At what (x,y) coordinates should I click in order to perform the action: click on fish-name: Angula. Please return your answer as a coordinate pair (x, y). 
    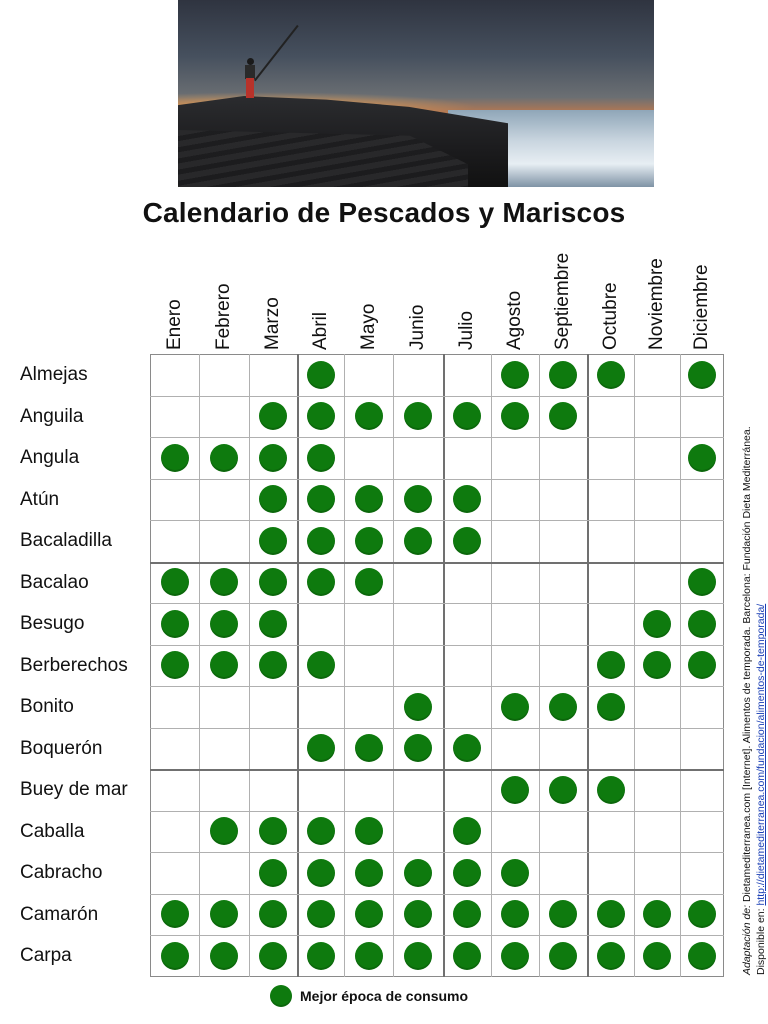
    Looking at the image, I should click on (50, 457).